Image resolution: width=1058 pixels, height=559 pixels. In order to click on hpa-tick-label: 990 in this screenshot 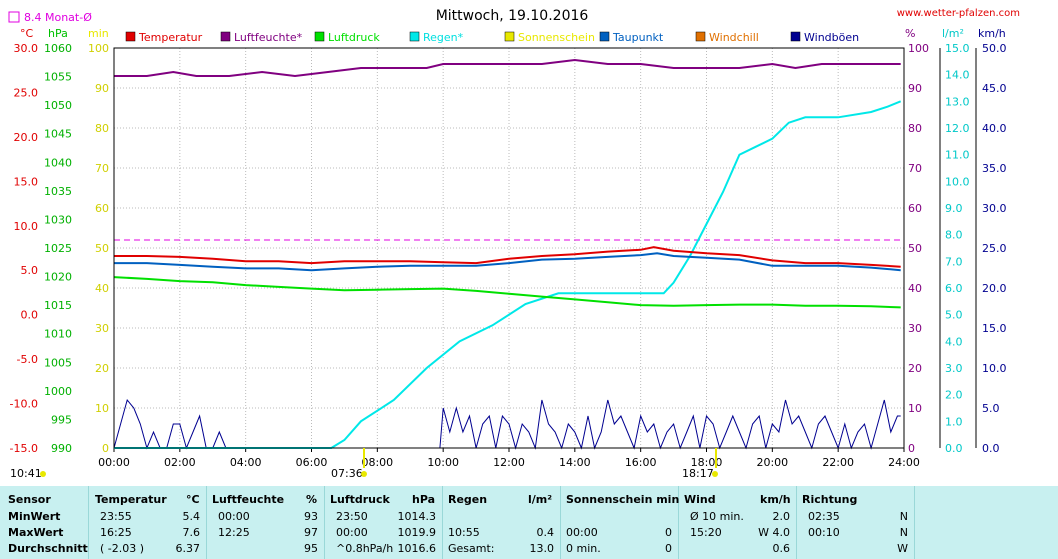, I will do `click(61, 448)`.